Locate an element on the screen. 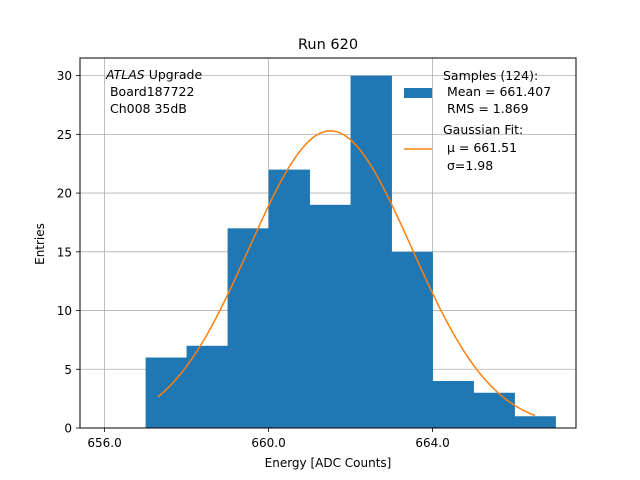 The height and width of the screenshot is (480, 640). legend-samples-line-2: Mean = 661.407 is located at coordinates (497, 91).